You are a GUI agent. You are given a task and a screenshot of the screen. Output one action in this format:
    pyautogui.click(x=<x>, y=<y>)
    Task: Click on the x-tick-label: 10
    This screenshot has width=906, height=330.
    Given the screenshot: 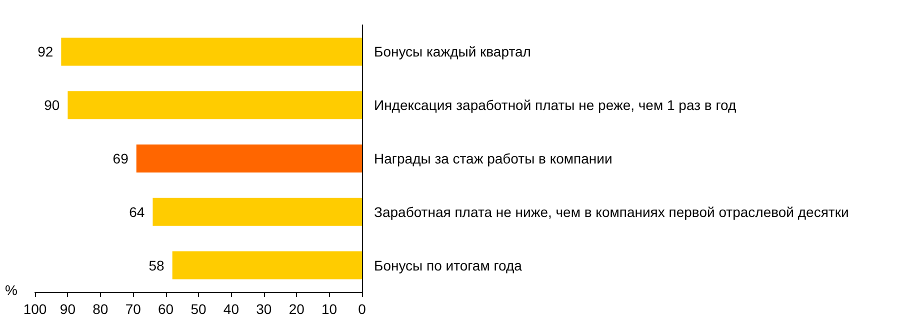 What is the action you would take?
    pyautogui.click(x=330, y=309)
    